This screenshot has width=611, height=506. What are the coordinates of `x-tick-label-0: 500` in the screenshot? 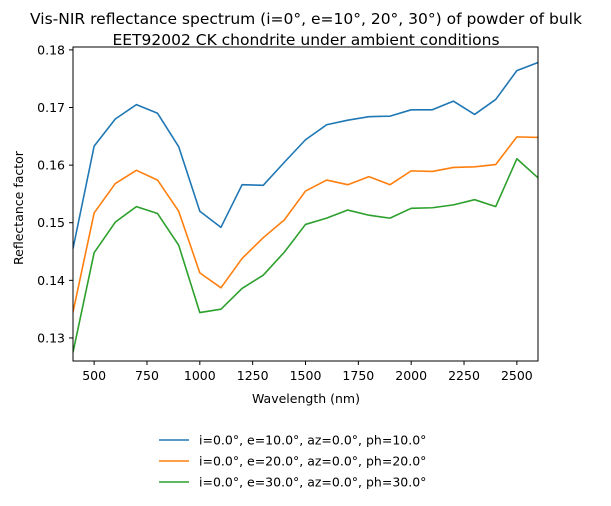 It's located at (94, 375).